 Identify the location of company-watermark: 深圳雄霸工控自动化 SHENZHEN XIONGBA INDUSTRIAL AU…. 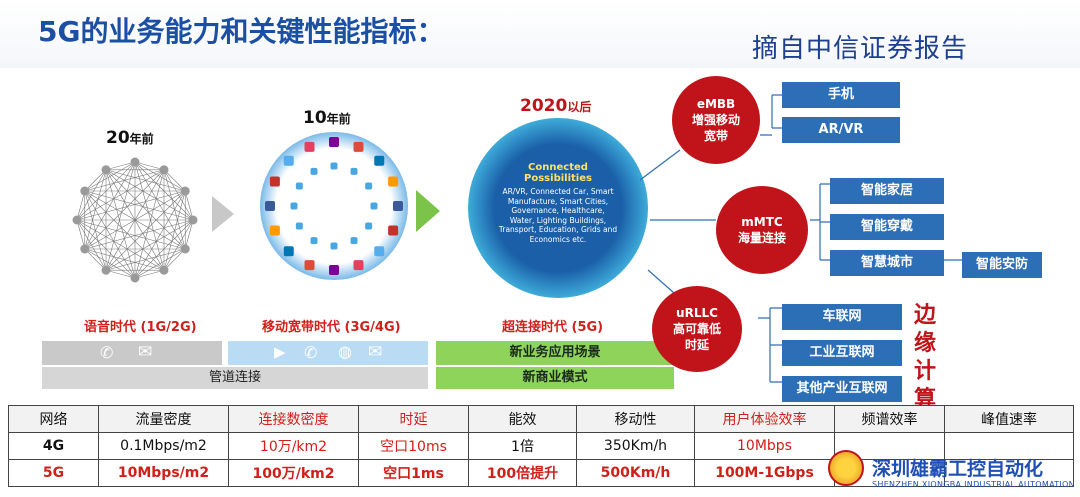
(951, 468).